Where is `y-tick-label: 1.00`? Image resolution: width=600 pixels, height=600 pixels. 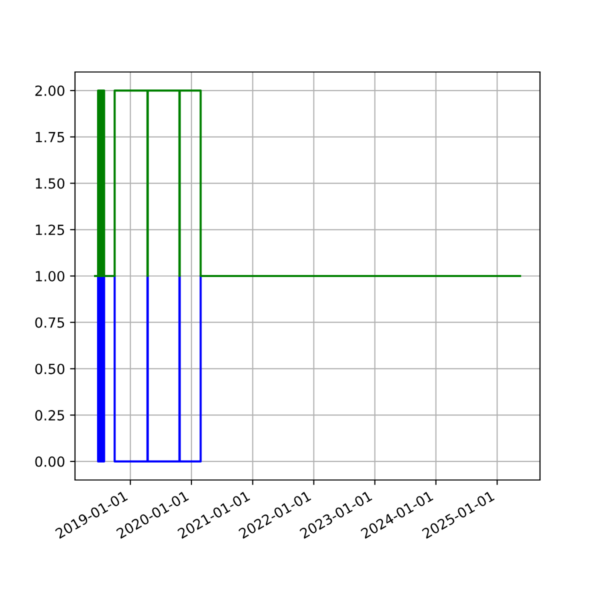
y-tick-label: 1.00 is located at coordinates (50, 276).